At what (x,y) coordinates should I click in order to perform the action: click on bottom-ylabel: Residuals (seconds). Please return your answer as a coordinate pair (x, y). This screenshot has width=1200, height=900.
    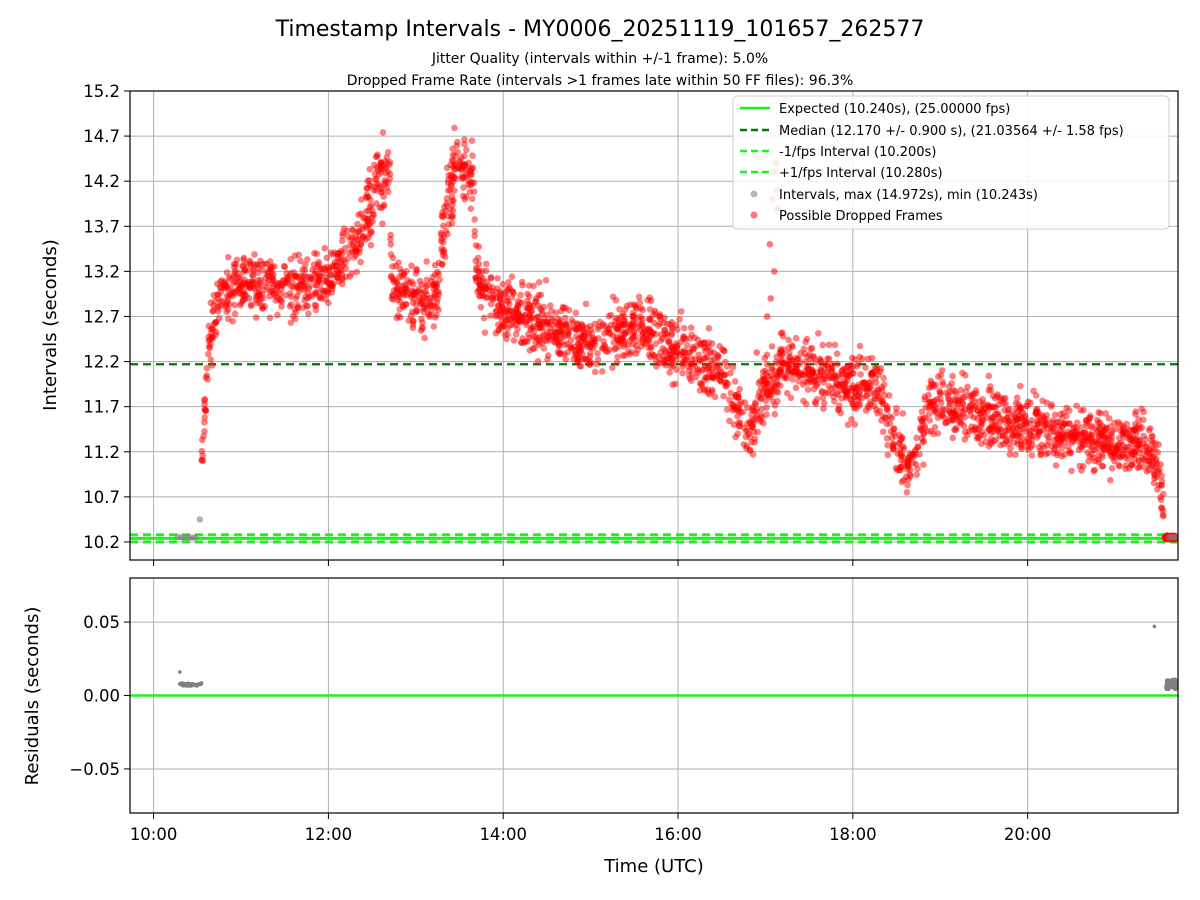
    Looking at the image, I should click on (32, 696).